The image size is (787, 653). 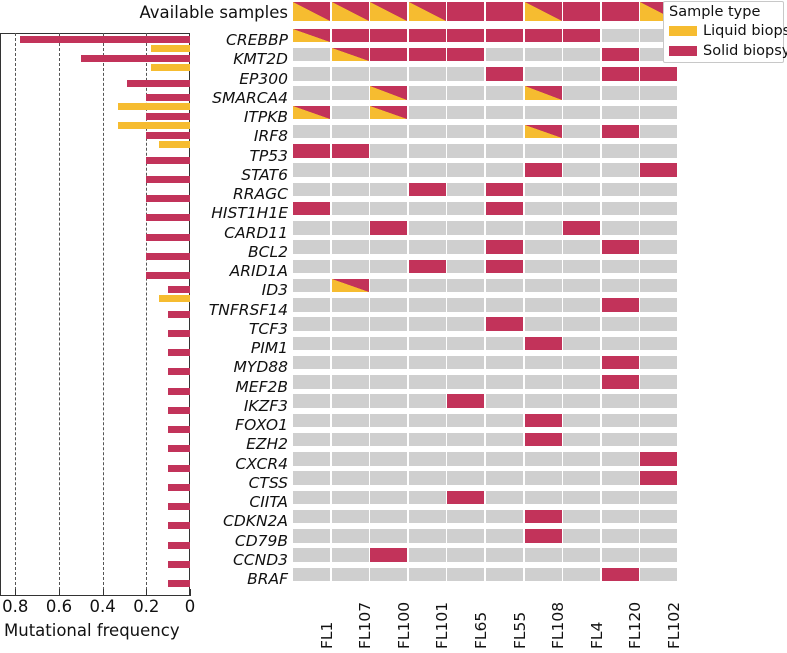 What do you see at coordinates (582, 170) in the screenshot?
I see `matrix-cell-STAT6-FL4` at bounding box center [582, 170].